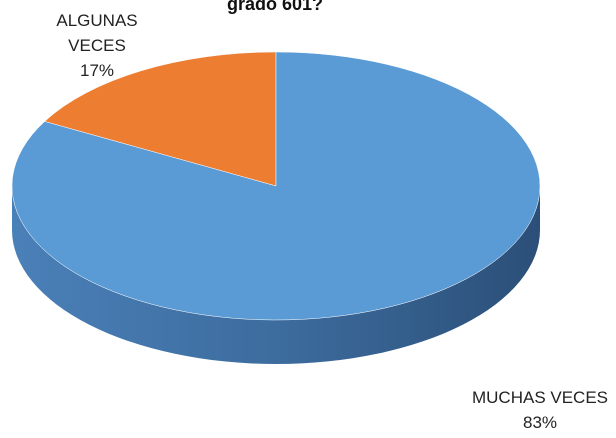 The image size is (616, 438). Describe the element at coordinates (97, 33) in the screenshot. I see `category-label: ALGUNAS VECES` at that location.